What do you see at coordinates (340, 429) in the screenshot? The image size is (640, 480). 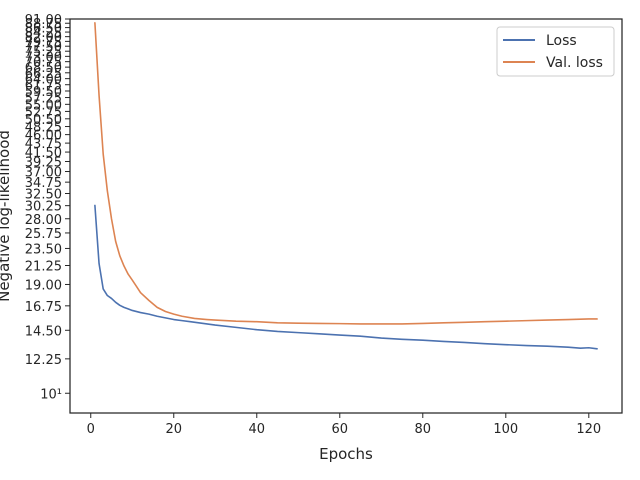 I see `x-tick-label: 60` at bounding box center [340, 429].